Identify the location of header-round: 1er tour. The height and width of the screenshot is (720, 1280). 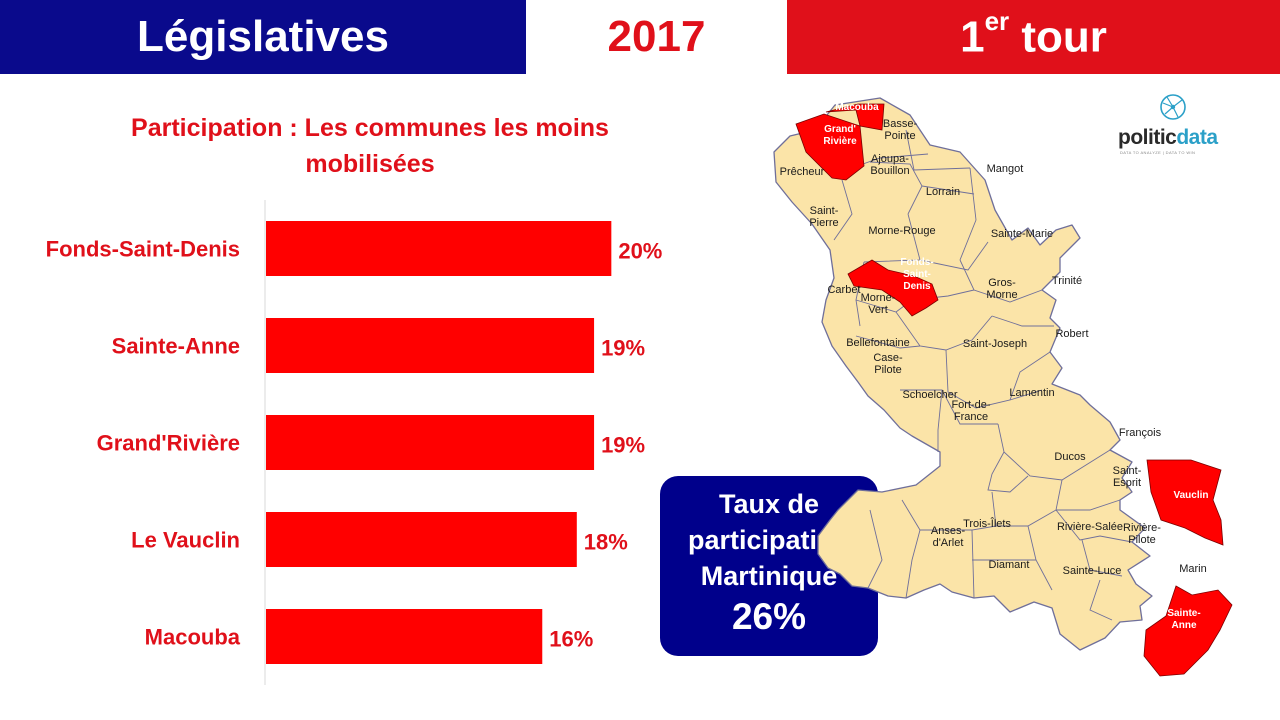
(1033, 34).